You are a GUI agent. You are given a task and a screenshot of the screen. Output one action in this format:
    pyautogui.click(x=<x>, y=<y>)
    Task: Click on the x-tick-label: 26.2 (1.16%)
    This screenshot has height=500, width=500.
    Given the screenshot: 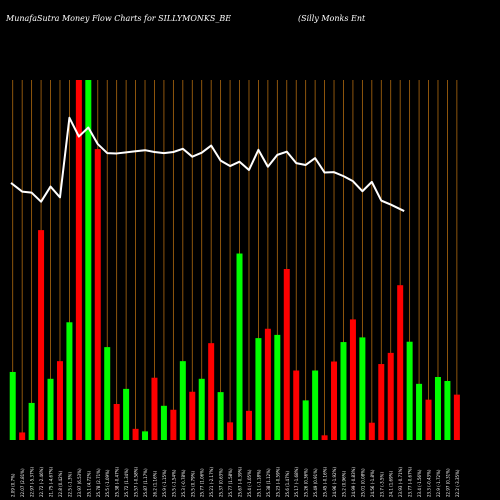 What is the action you would take?
    pyautogui.click(x=154, y=484)
    